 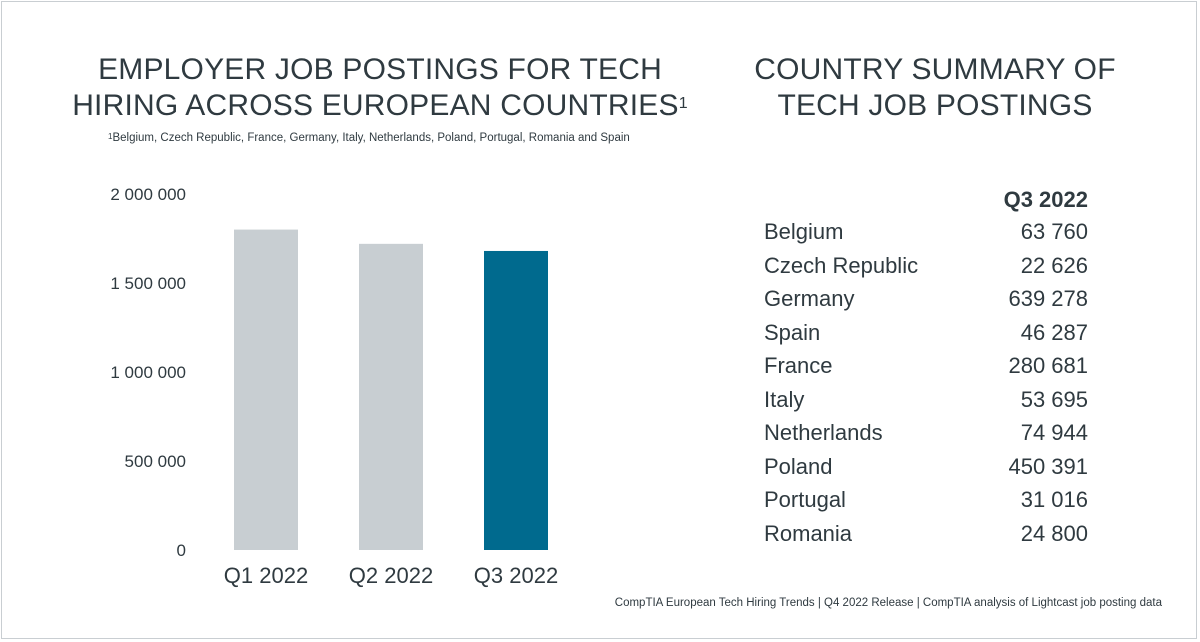 What do you see at coordinates (784, 399) in the screenshot?
I see `summary-country: Italy` at bounding box center [784, 399].